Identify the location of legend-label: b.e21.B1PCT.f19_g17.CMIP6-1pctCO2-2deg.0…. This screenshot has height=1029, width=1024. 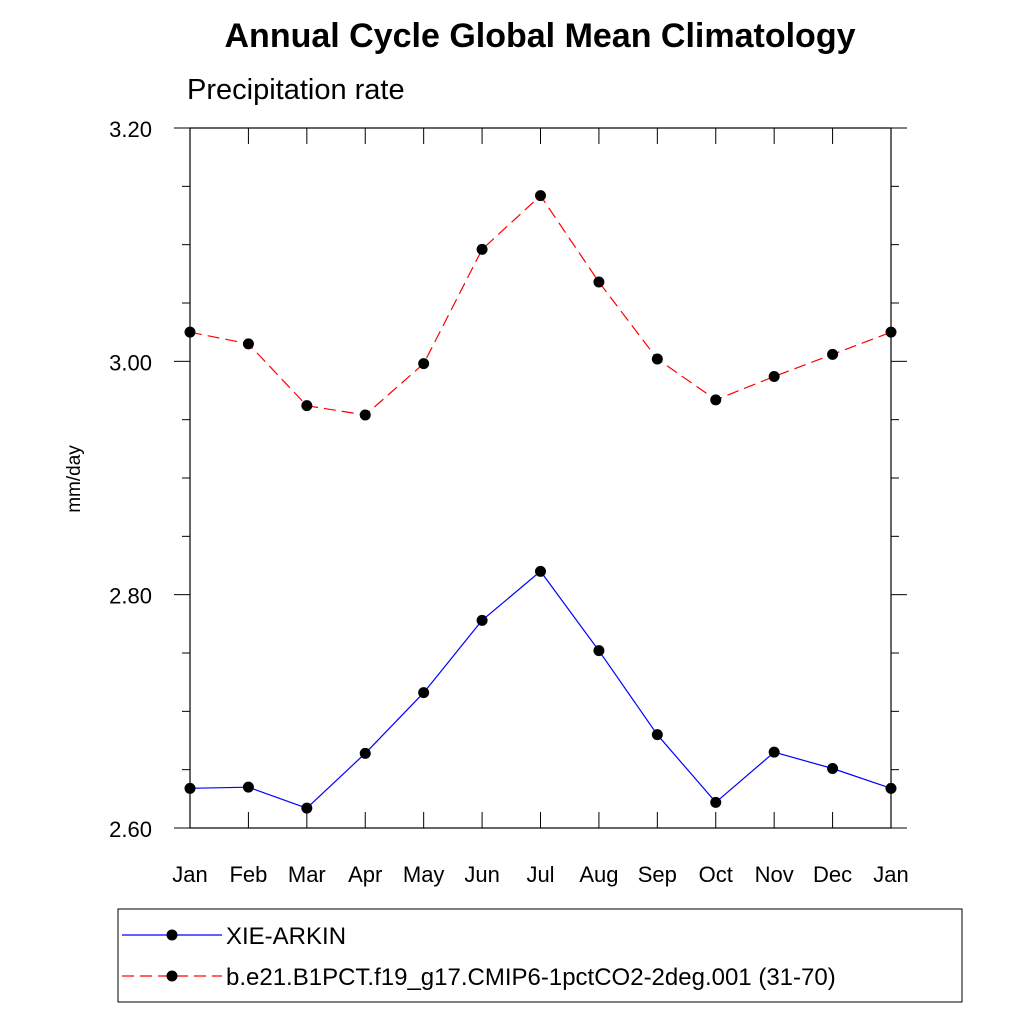
(531, 977).